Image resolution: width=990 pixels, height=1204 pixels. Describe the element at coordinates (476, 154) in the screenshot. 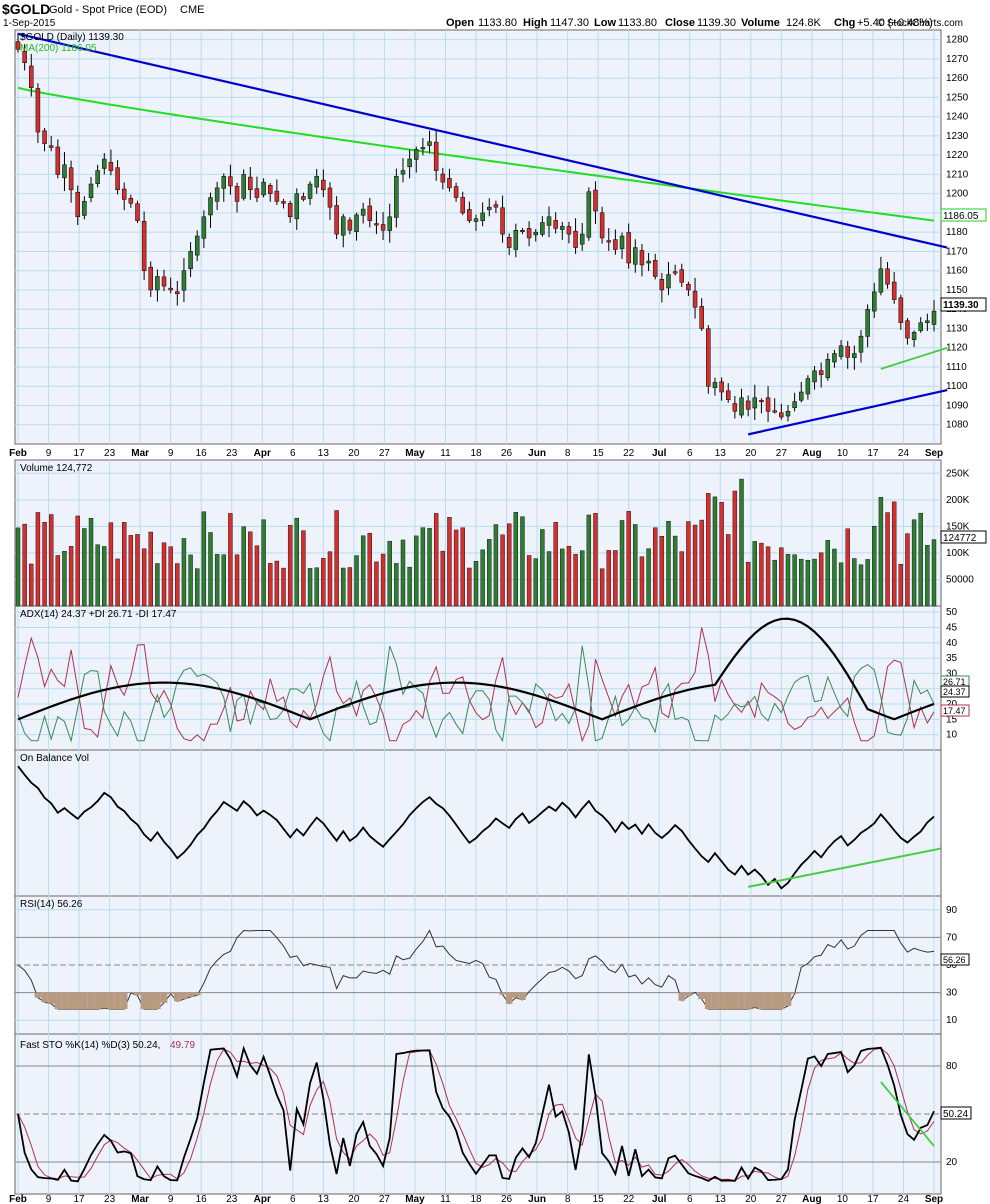

I see `ma200-polyline` at that location.